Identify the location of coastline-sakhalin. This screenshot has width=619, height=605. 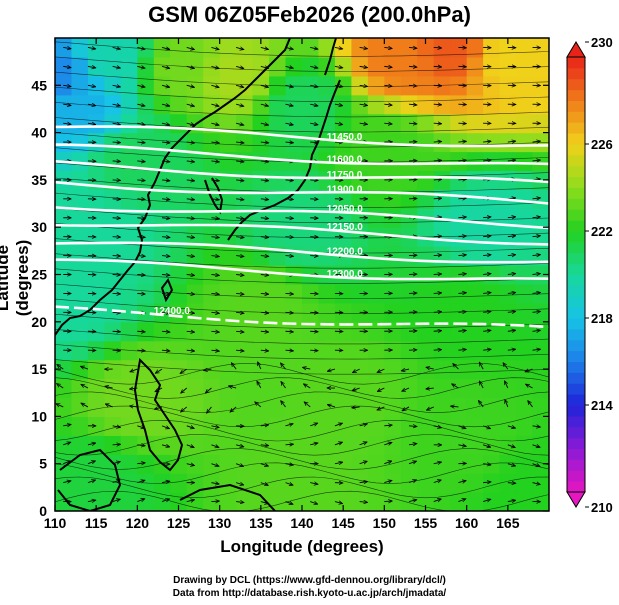
(330, 57).